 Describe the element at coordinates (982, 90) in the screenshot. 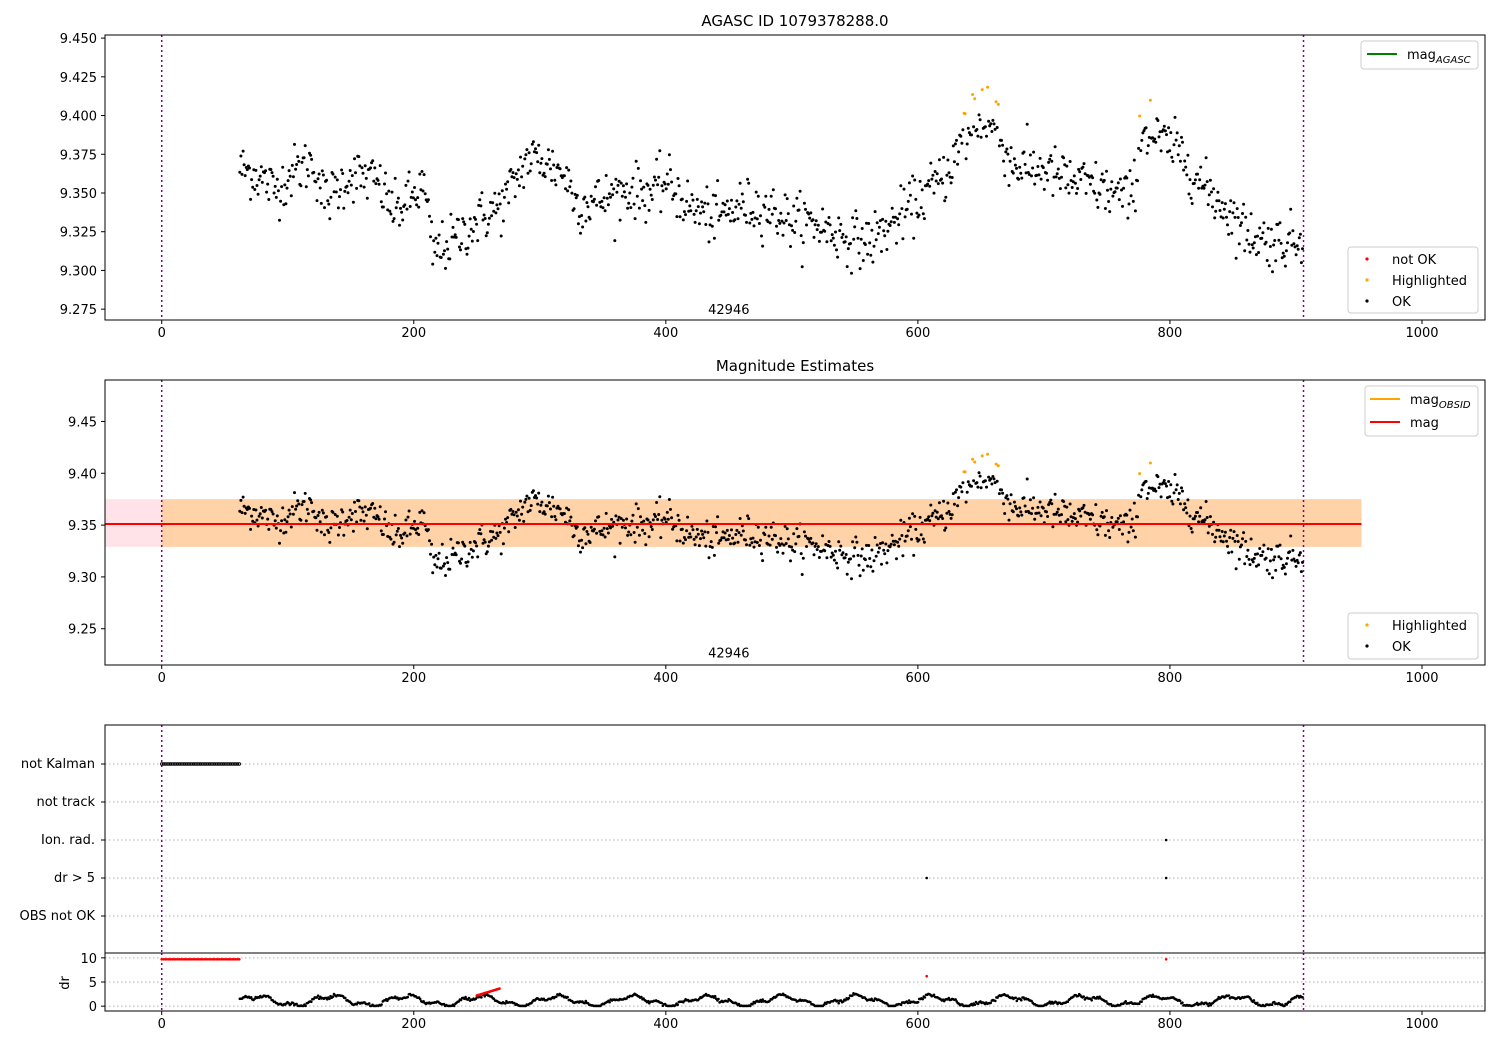

I see `highlighted-point` at that location.